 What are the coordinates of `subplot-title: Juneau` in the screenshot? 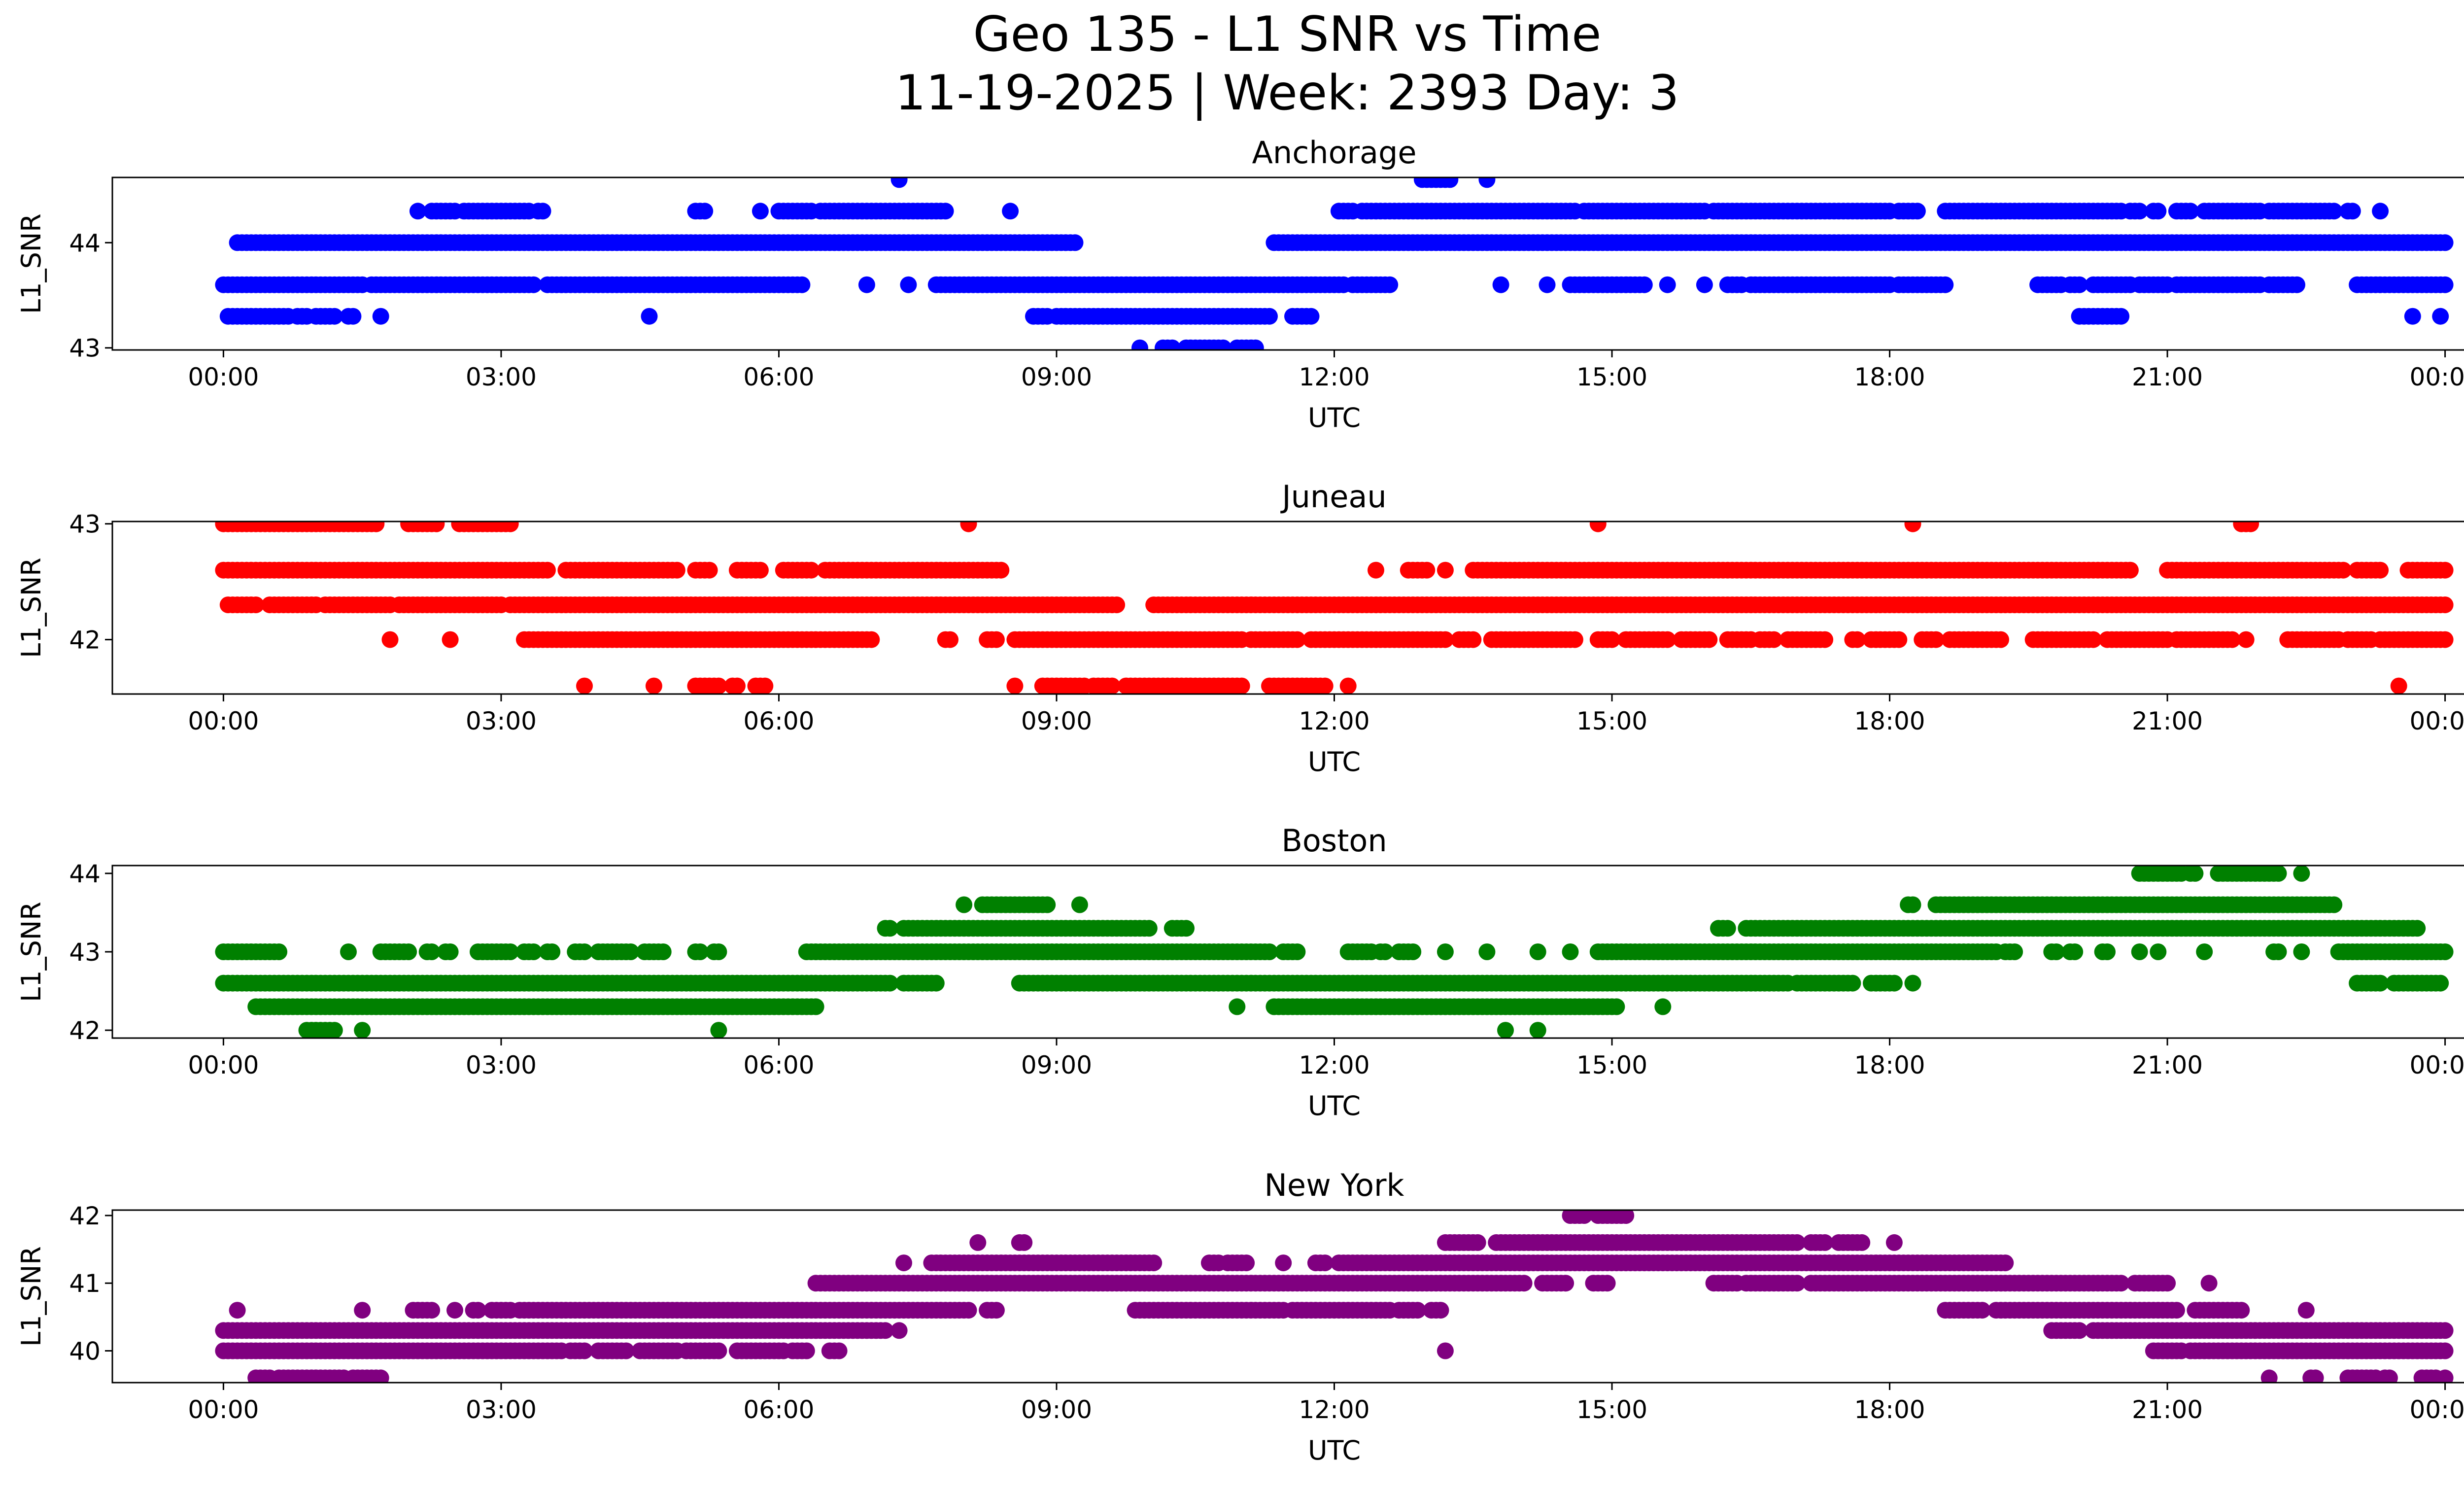 It's located at (1333, 497).